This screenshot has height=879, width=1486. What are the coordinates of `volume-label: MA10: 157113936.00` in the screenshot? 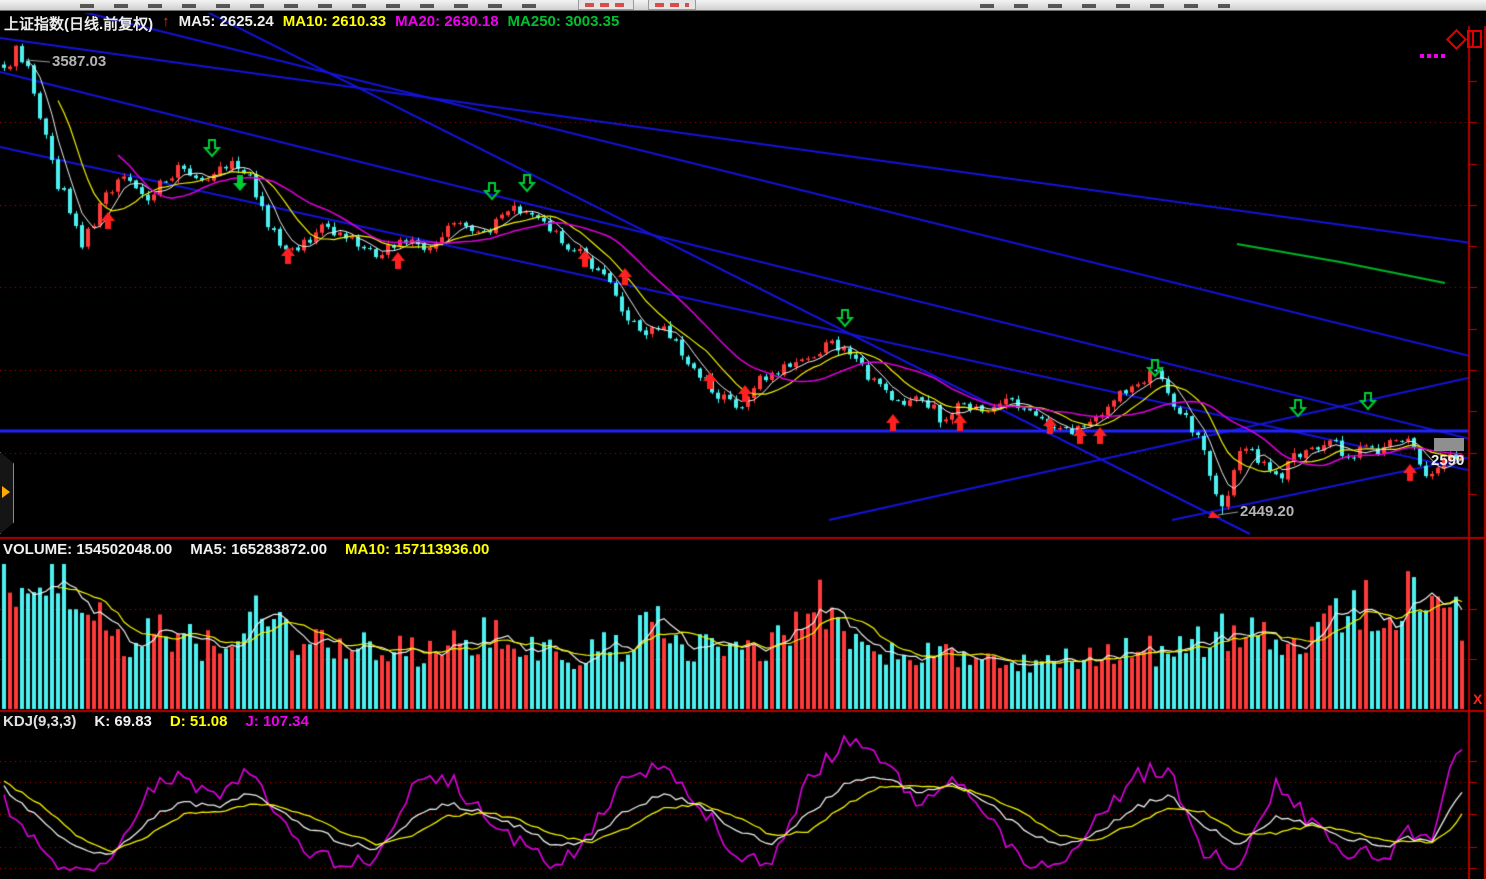 It's located at (417, 549).